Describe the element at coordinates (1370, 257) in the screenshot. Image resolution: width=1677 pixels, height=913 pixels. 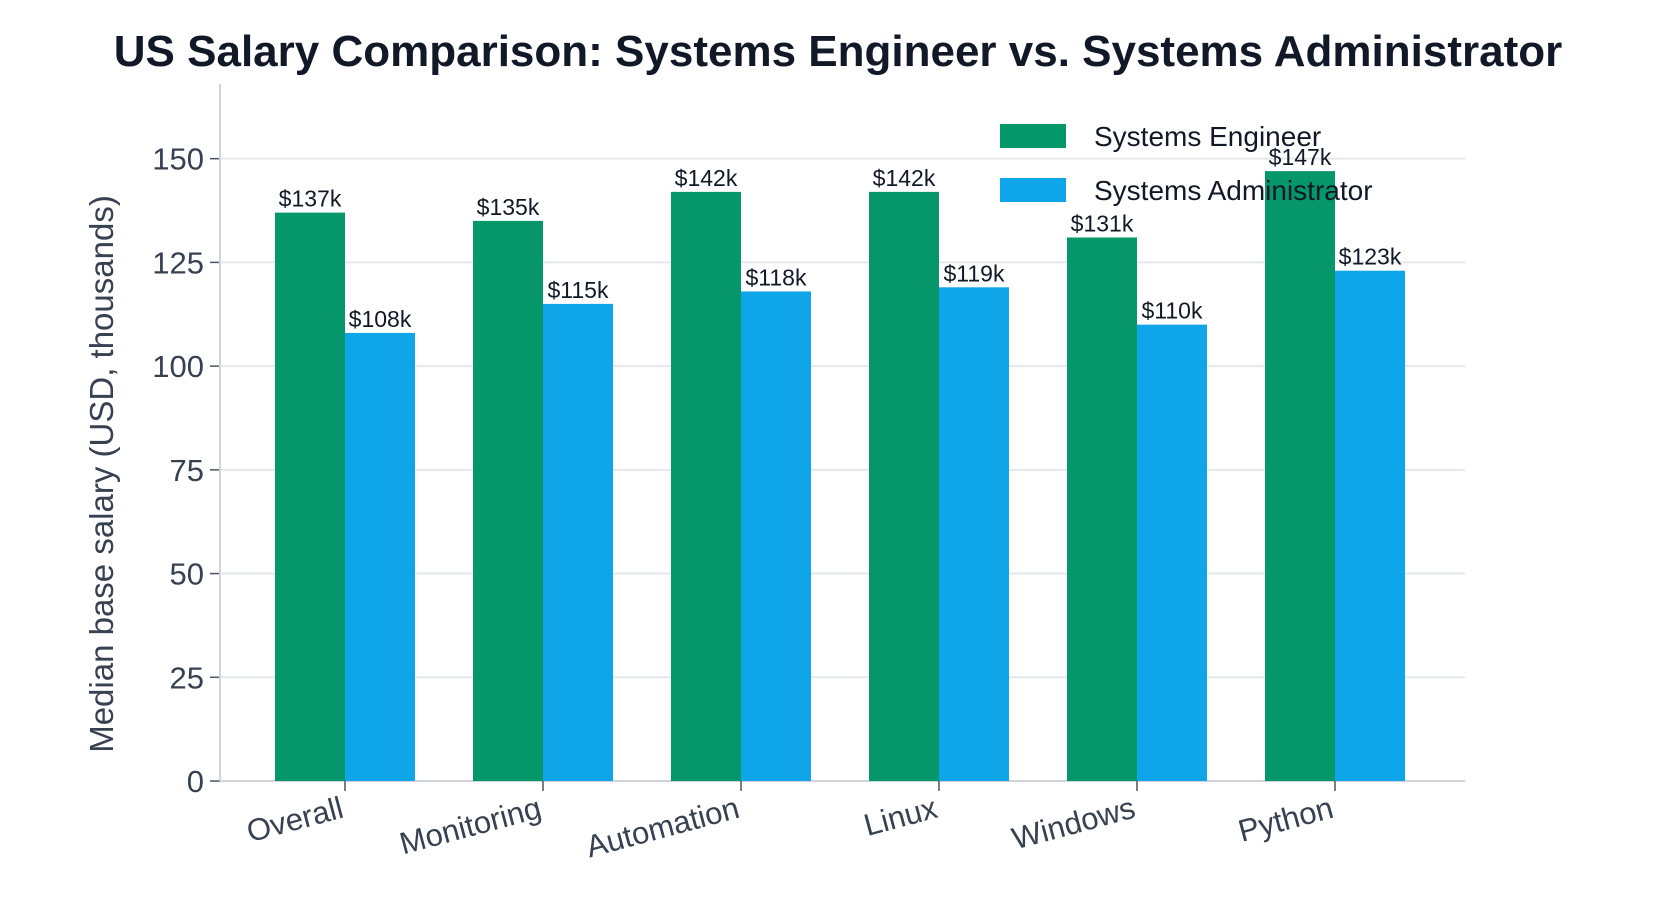
I see `data-label: $123k` at that location.